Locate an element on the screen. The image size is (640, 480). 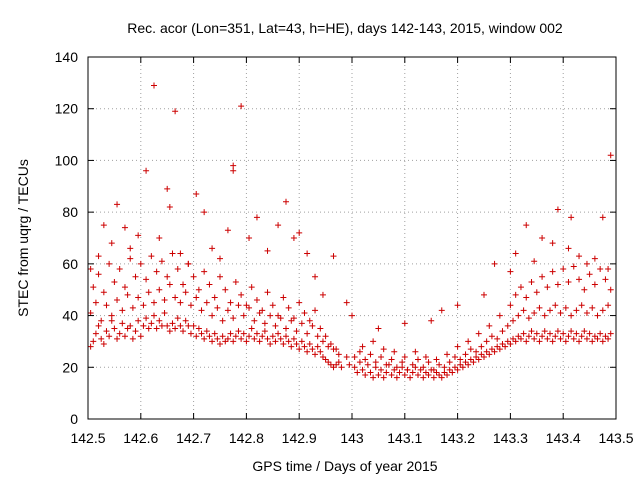
x-tick-label: 142.8 is located at coordinates (246, 438).